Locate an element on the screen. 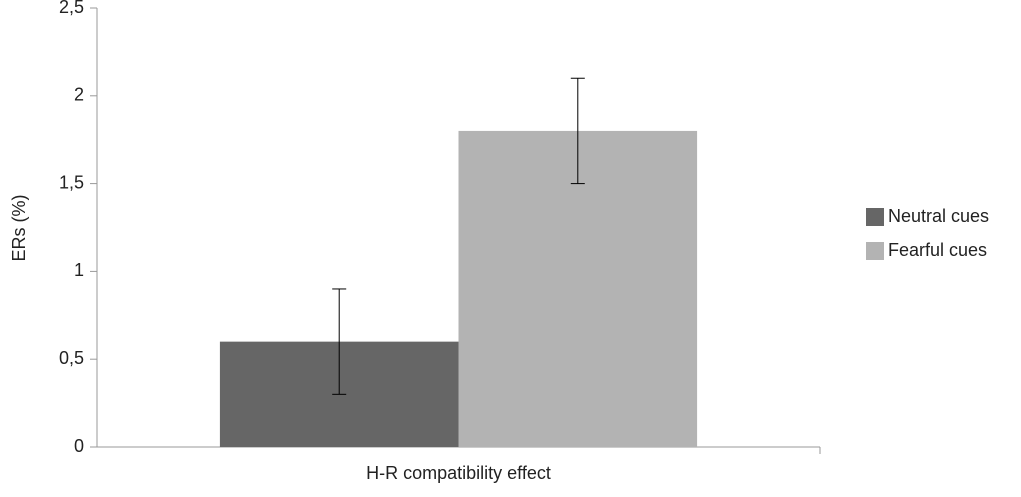  y-tick-label: 0 is located at coordinates (79, 446).